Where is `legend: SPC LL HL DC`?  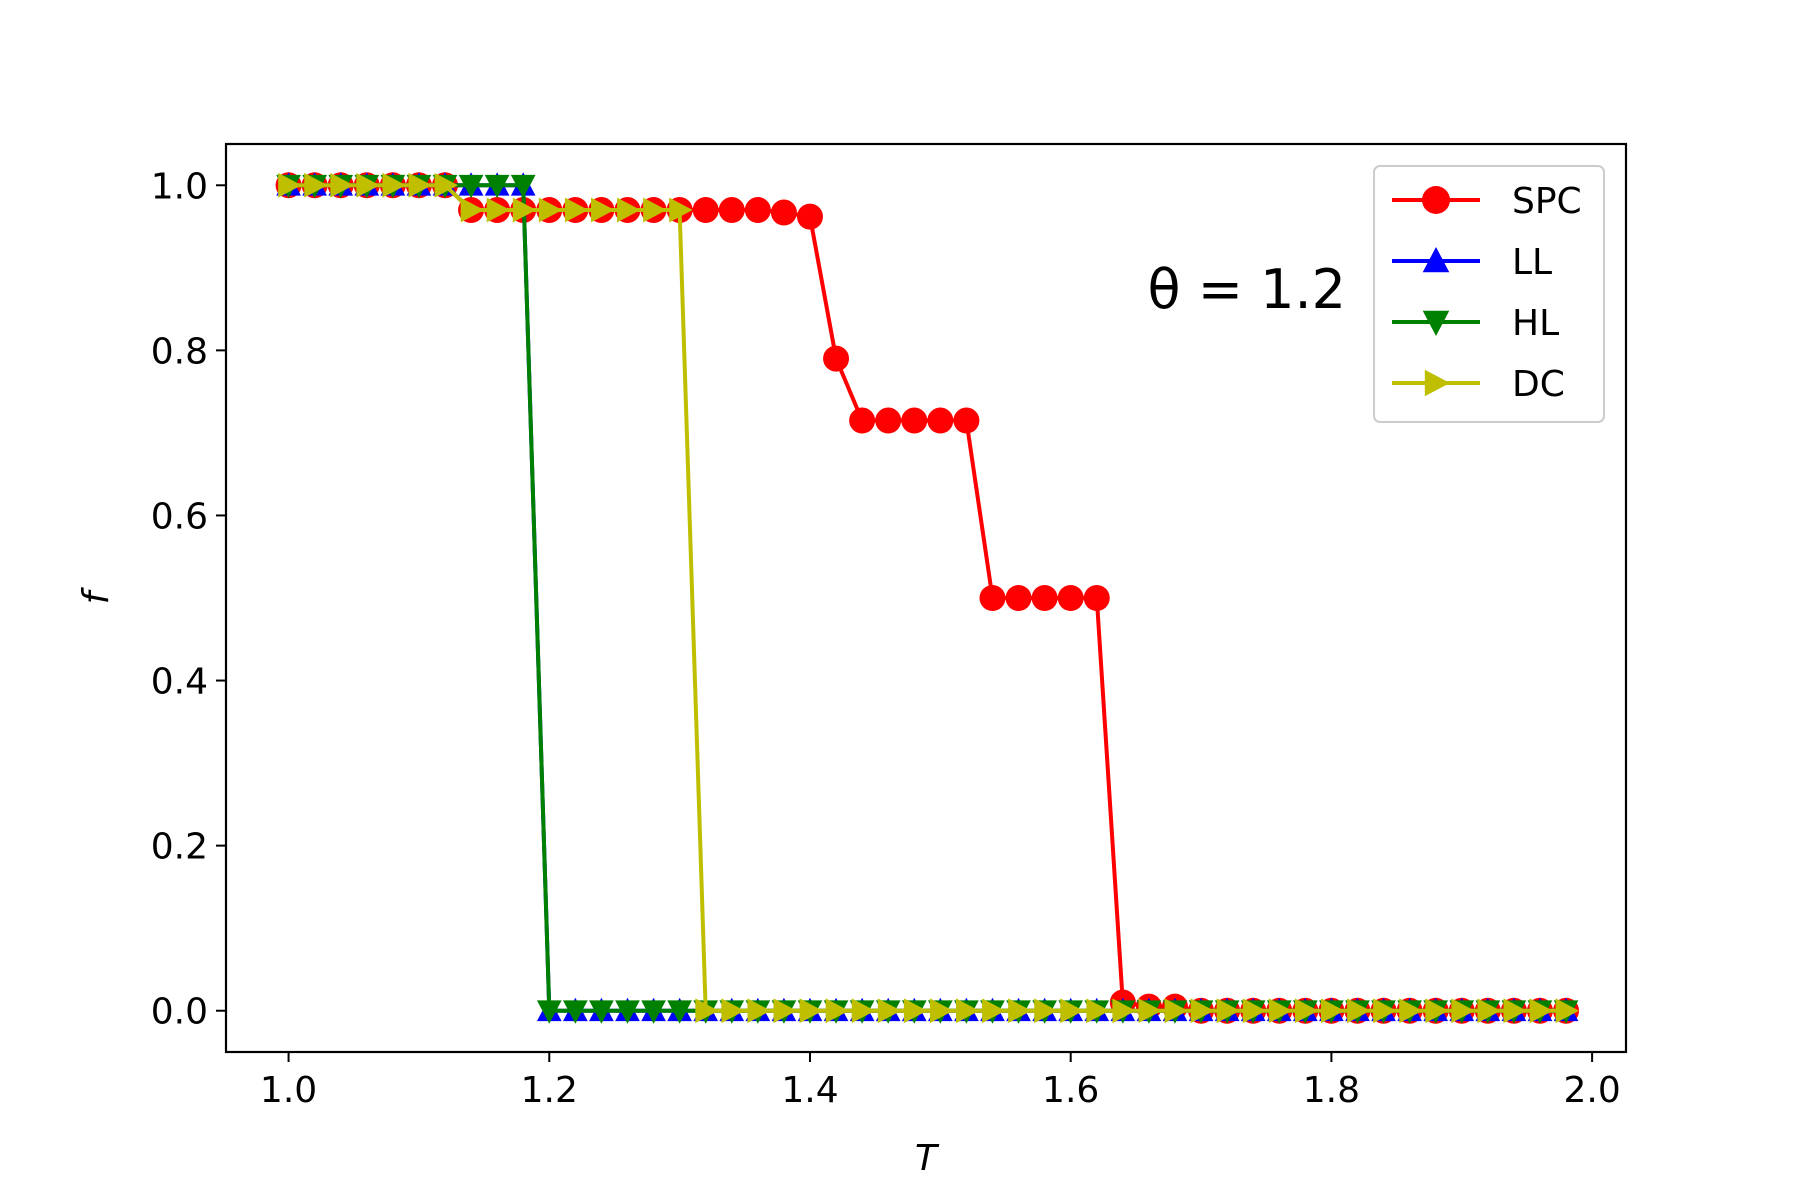 legend: SPC LL HL DC is located at coordinates (1489, 294).